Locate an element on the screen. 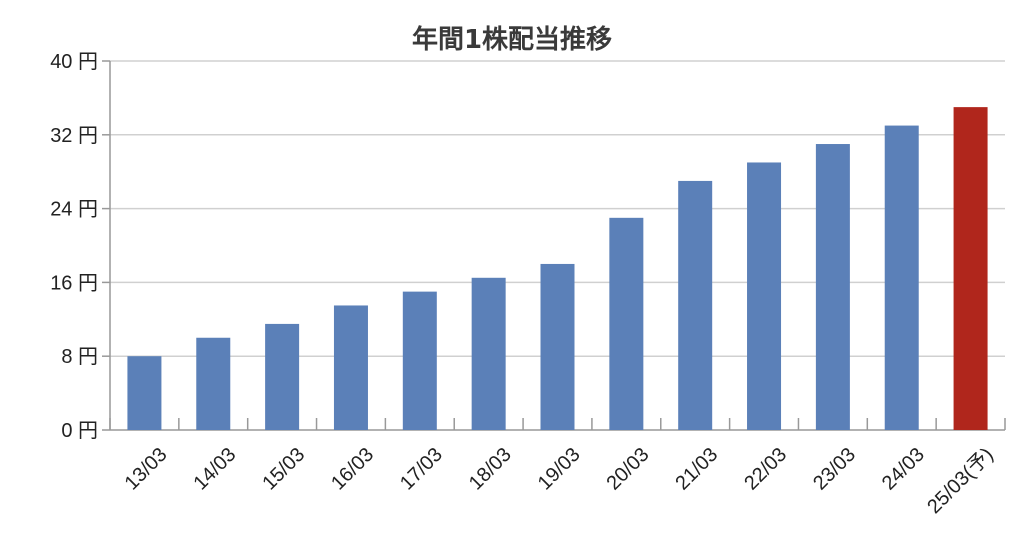 The image size is (1024, 549). x-tick-label: 15/03 is located at coordinates (283, 469).